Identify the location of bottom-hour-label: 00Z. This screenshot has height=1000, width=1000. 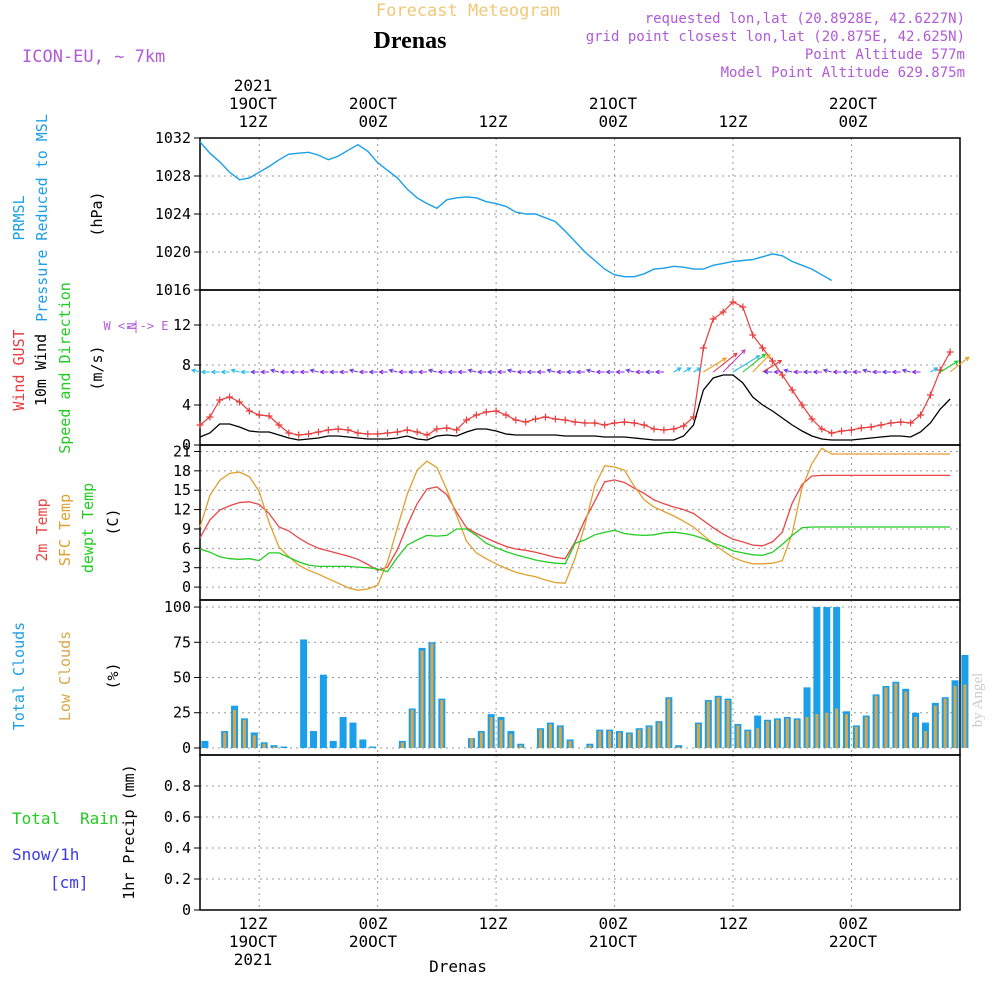
(613, 923).